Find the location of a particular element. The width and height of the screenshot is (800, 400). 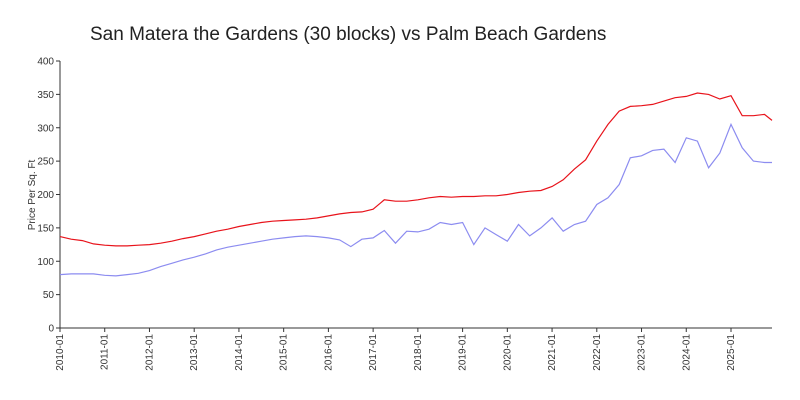

x-tick-label: 2012-01 is located at coordinates (149, 352).